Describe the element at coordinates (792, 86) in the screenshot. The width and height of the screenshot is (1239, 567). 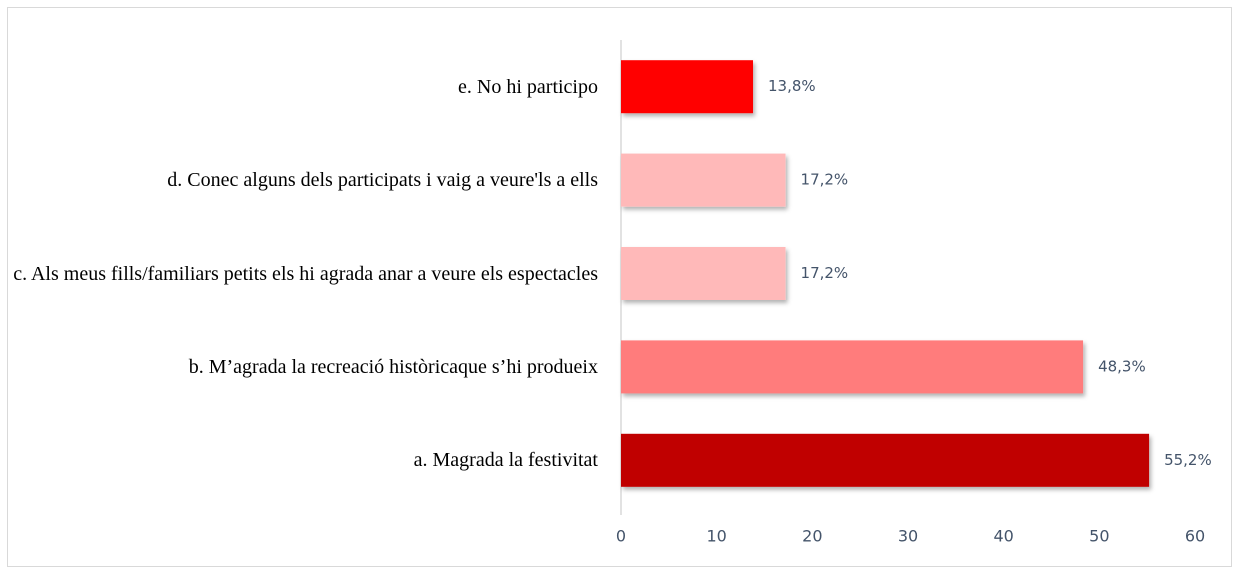
I see `value-label: 13,8%` at that location.